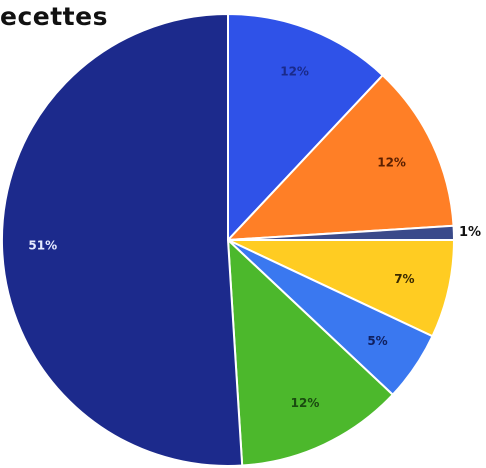  I want to click on slice-label-1: 12%, so click(391, 163).